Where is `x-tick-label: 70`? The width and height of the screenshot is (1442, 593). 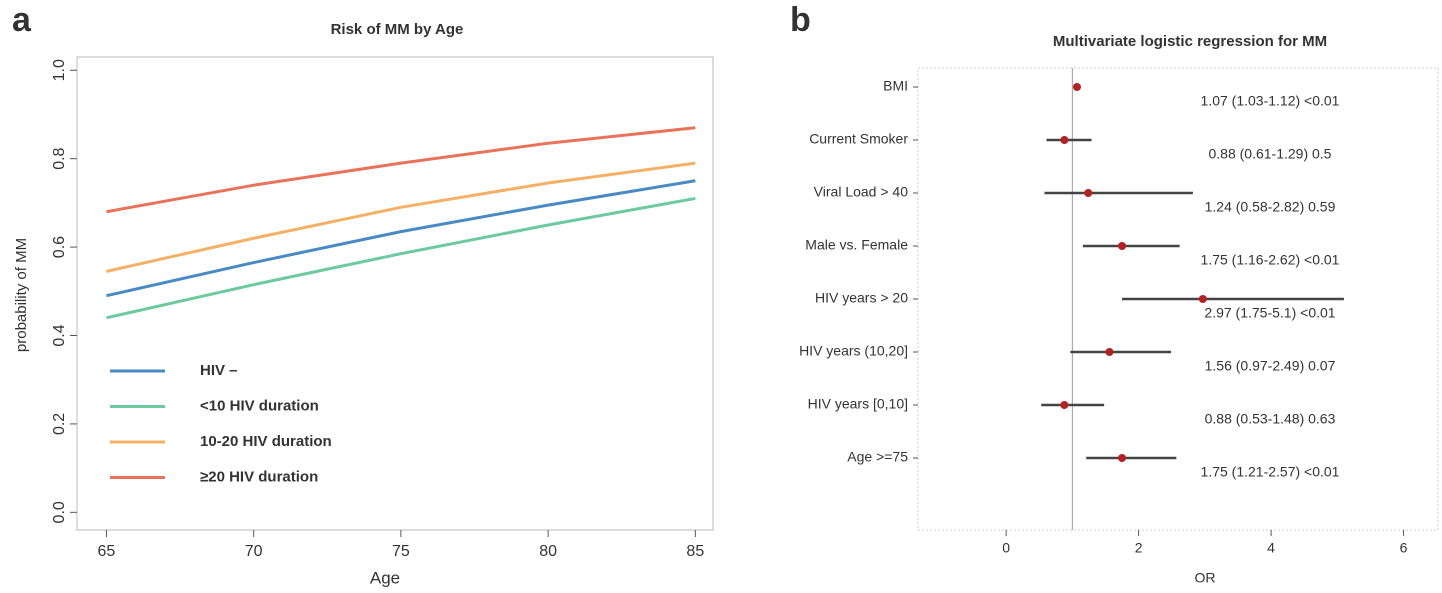
x-tick-label: 70 is located at coordinates (254, 551).